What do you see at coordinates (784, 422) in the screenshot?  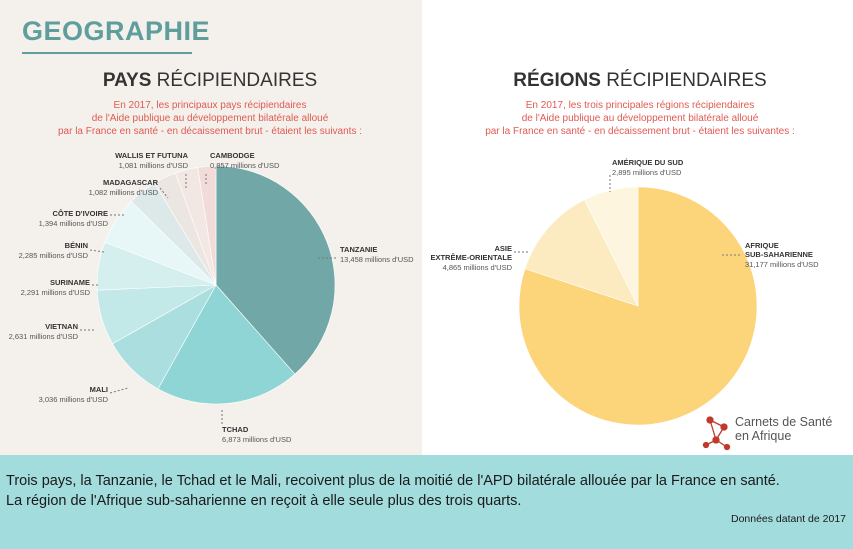 I see `logo-line: Carnets de Santé` at bounding box center [784, 422].